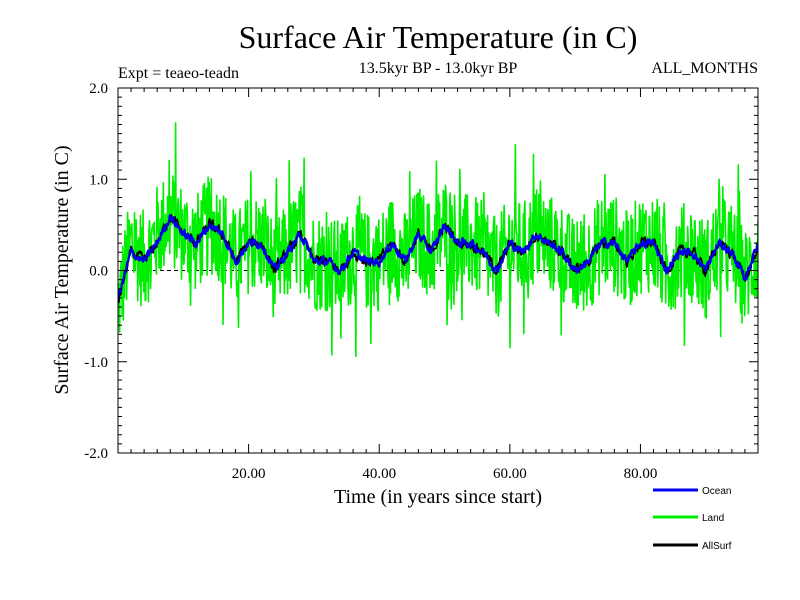 The width and height of the screenshot is (800, 600). What do you see at coordinates (379, 474) in the screenshot?
I see `x-tick-label: 40.00` at bounding box center [379, 474].